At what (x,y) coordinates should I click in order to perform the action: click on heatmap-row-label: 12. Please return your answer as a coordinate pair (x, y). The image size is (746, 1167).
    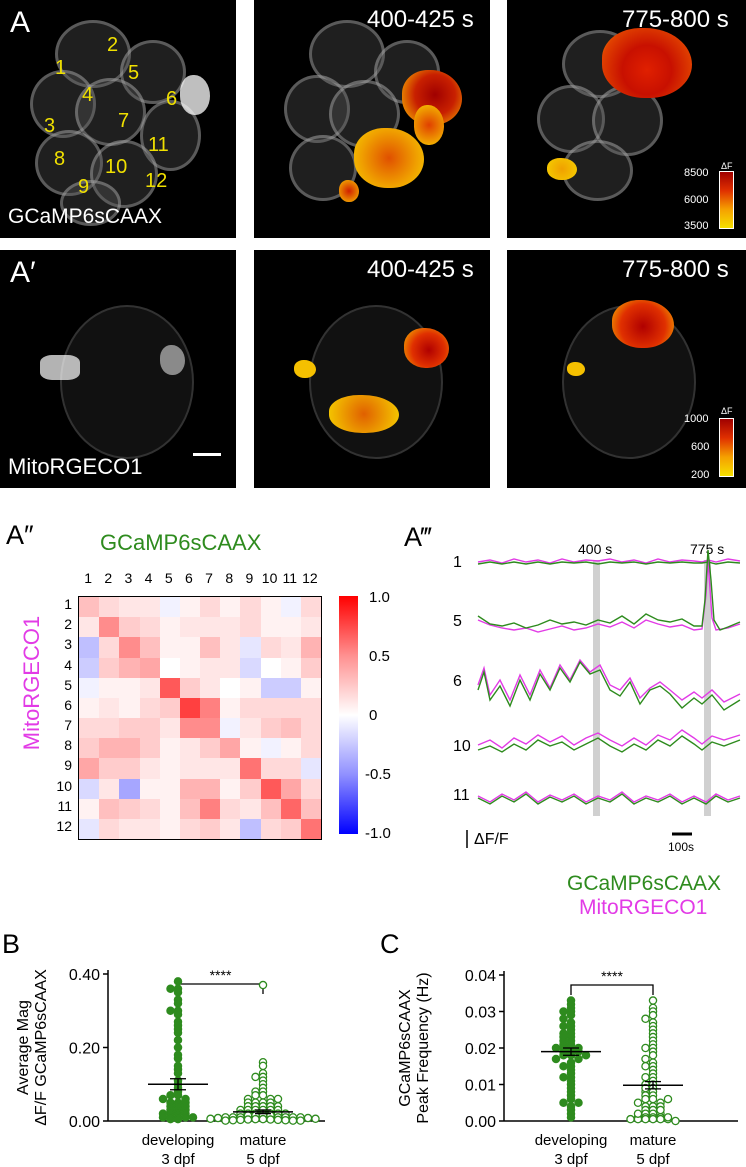
    Looking at the image, I should click on (64, 825).